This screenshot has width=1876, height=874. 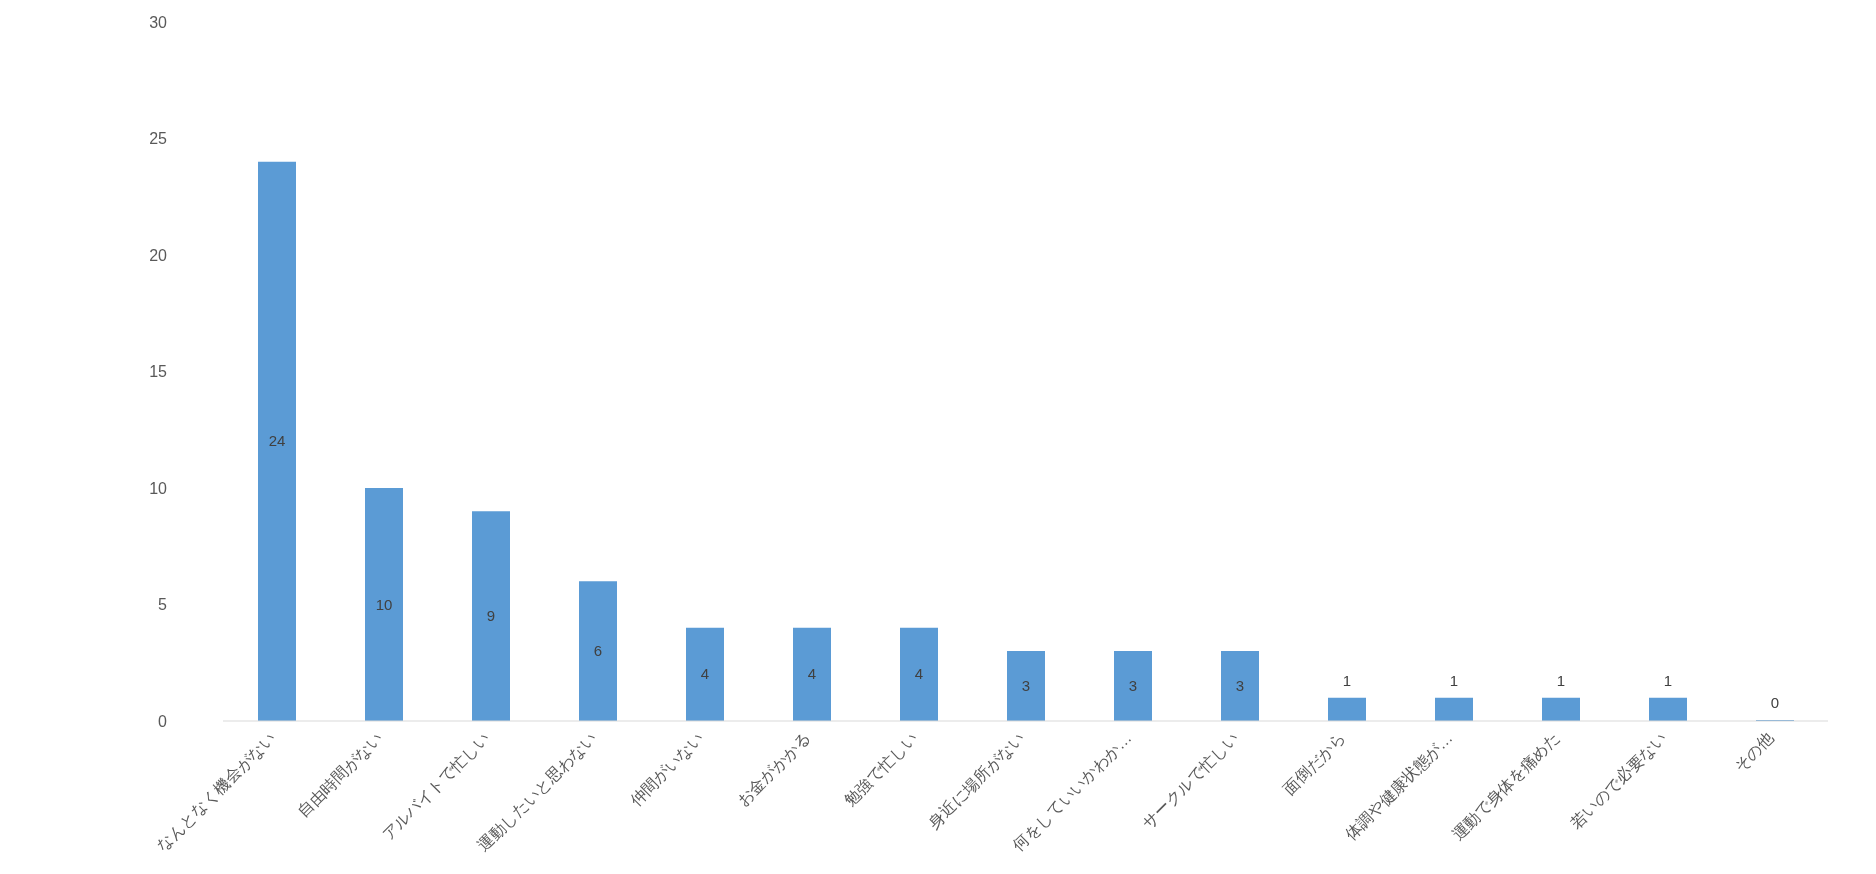 I want to click on data-label: 10, so click(x=384, y=604).